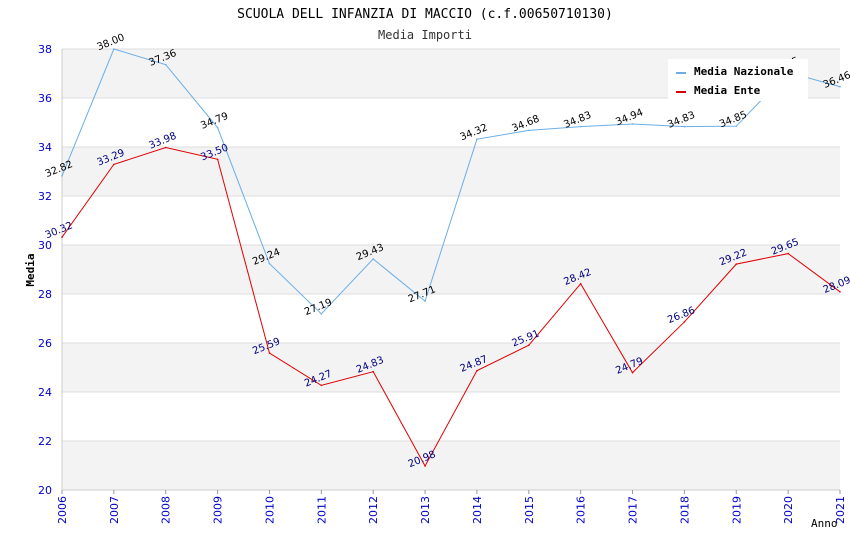  What do you see at coordinates (529, 510) in the screenshot?
I see `x-tick-label: 2015` at bounding box center [529, 510].